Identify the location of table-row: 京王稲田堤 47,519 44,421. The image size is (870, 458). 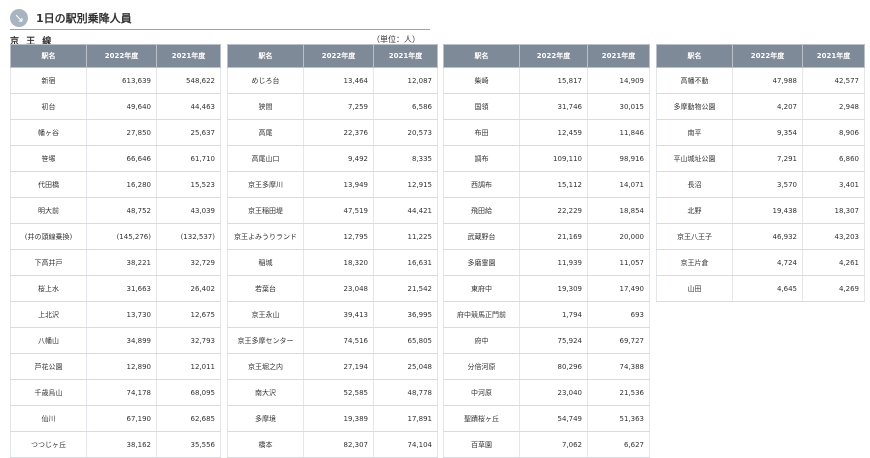
(332, 210).